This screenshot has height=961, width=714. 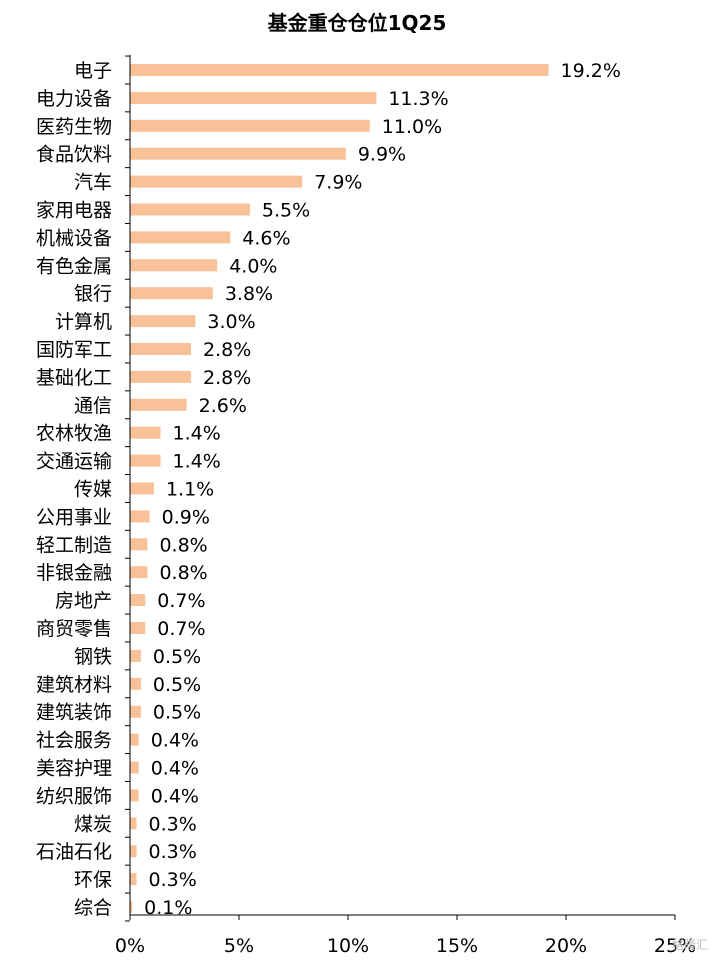 What do you see at coordinates (93, 490) in the screenshot?
I see `category-label: 传媒` at bounding box center [93, 490].